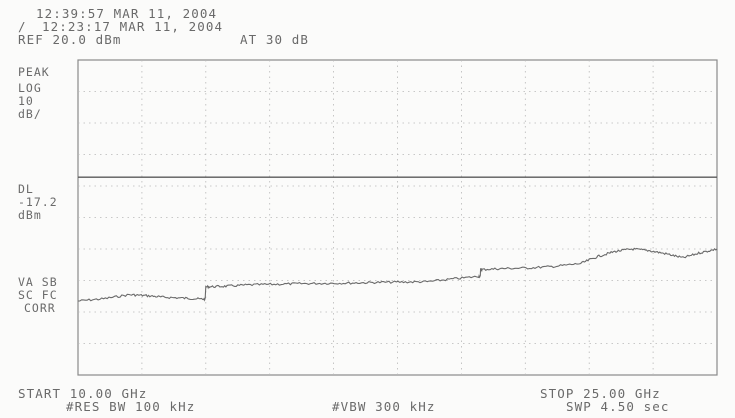 The image size is (735, 418). What do you see at coordinates (131, 406) in the screenshot?
I see `resolution-bandwidth: #RES BW 100 kHz` at bounding box center [131, 406].